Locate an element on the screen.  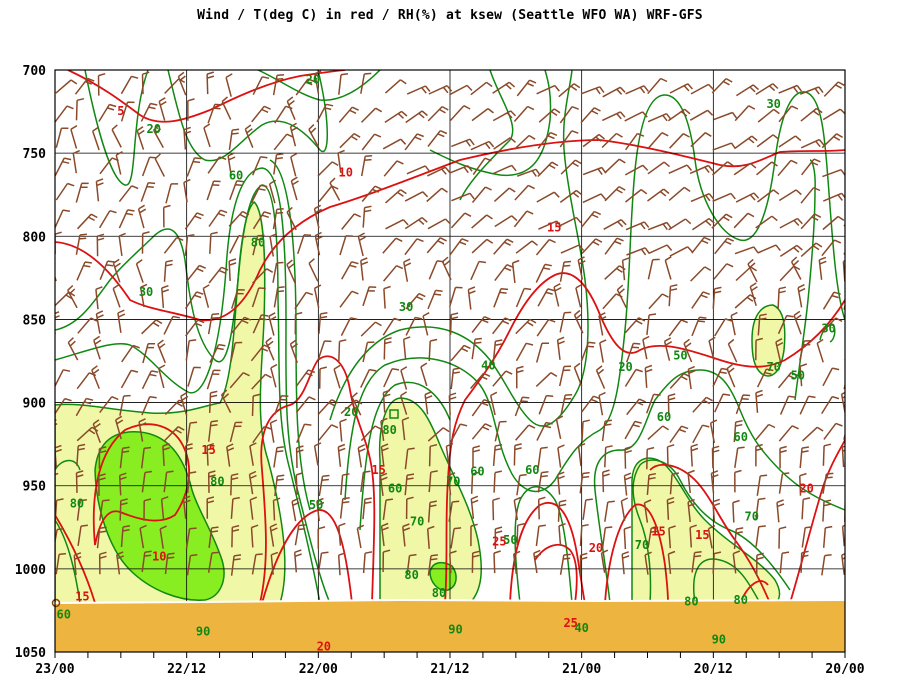
rh-contour-label: 30 is located at coordinates (406, 307).